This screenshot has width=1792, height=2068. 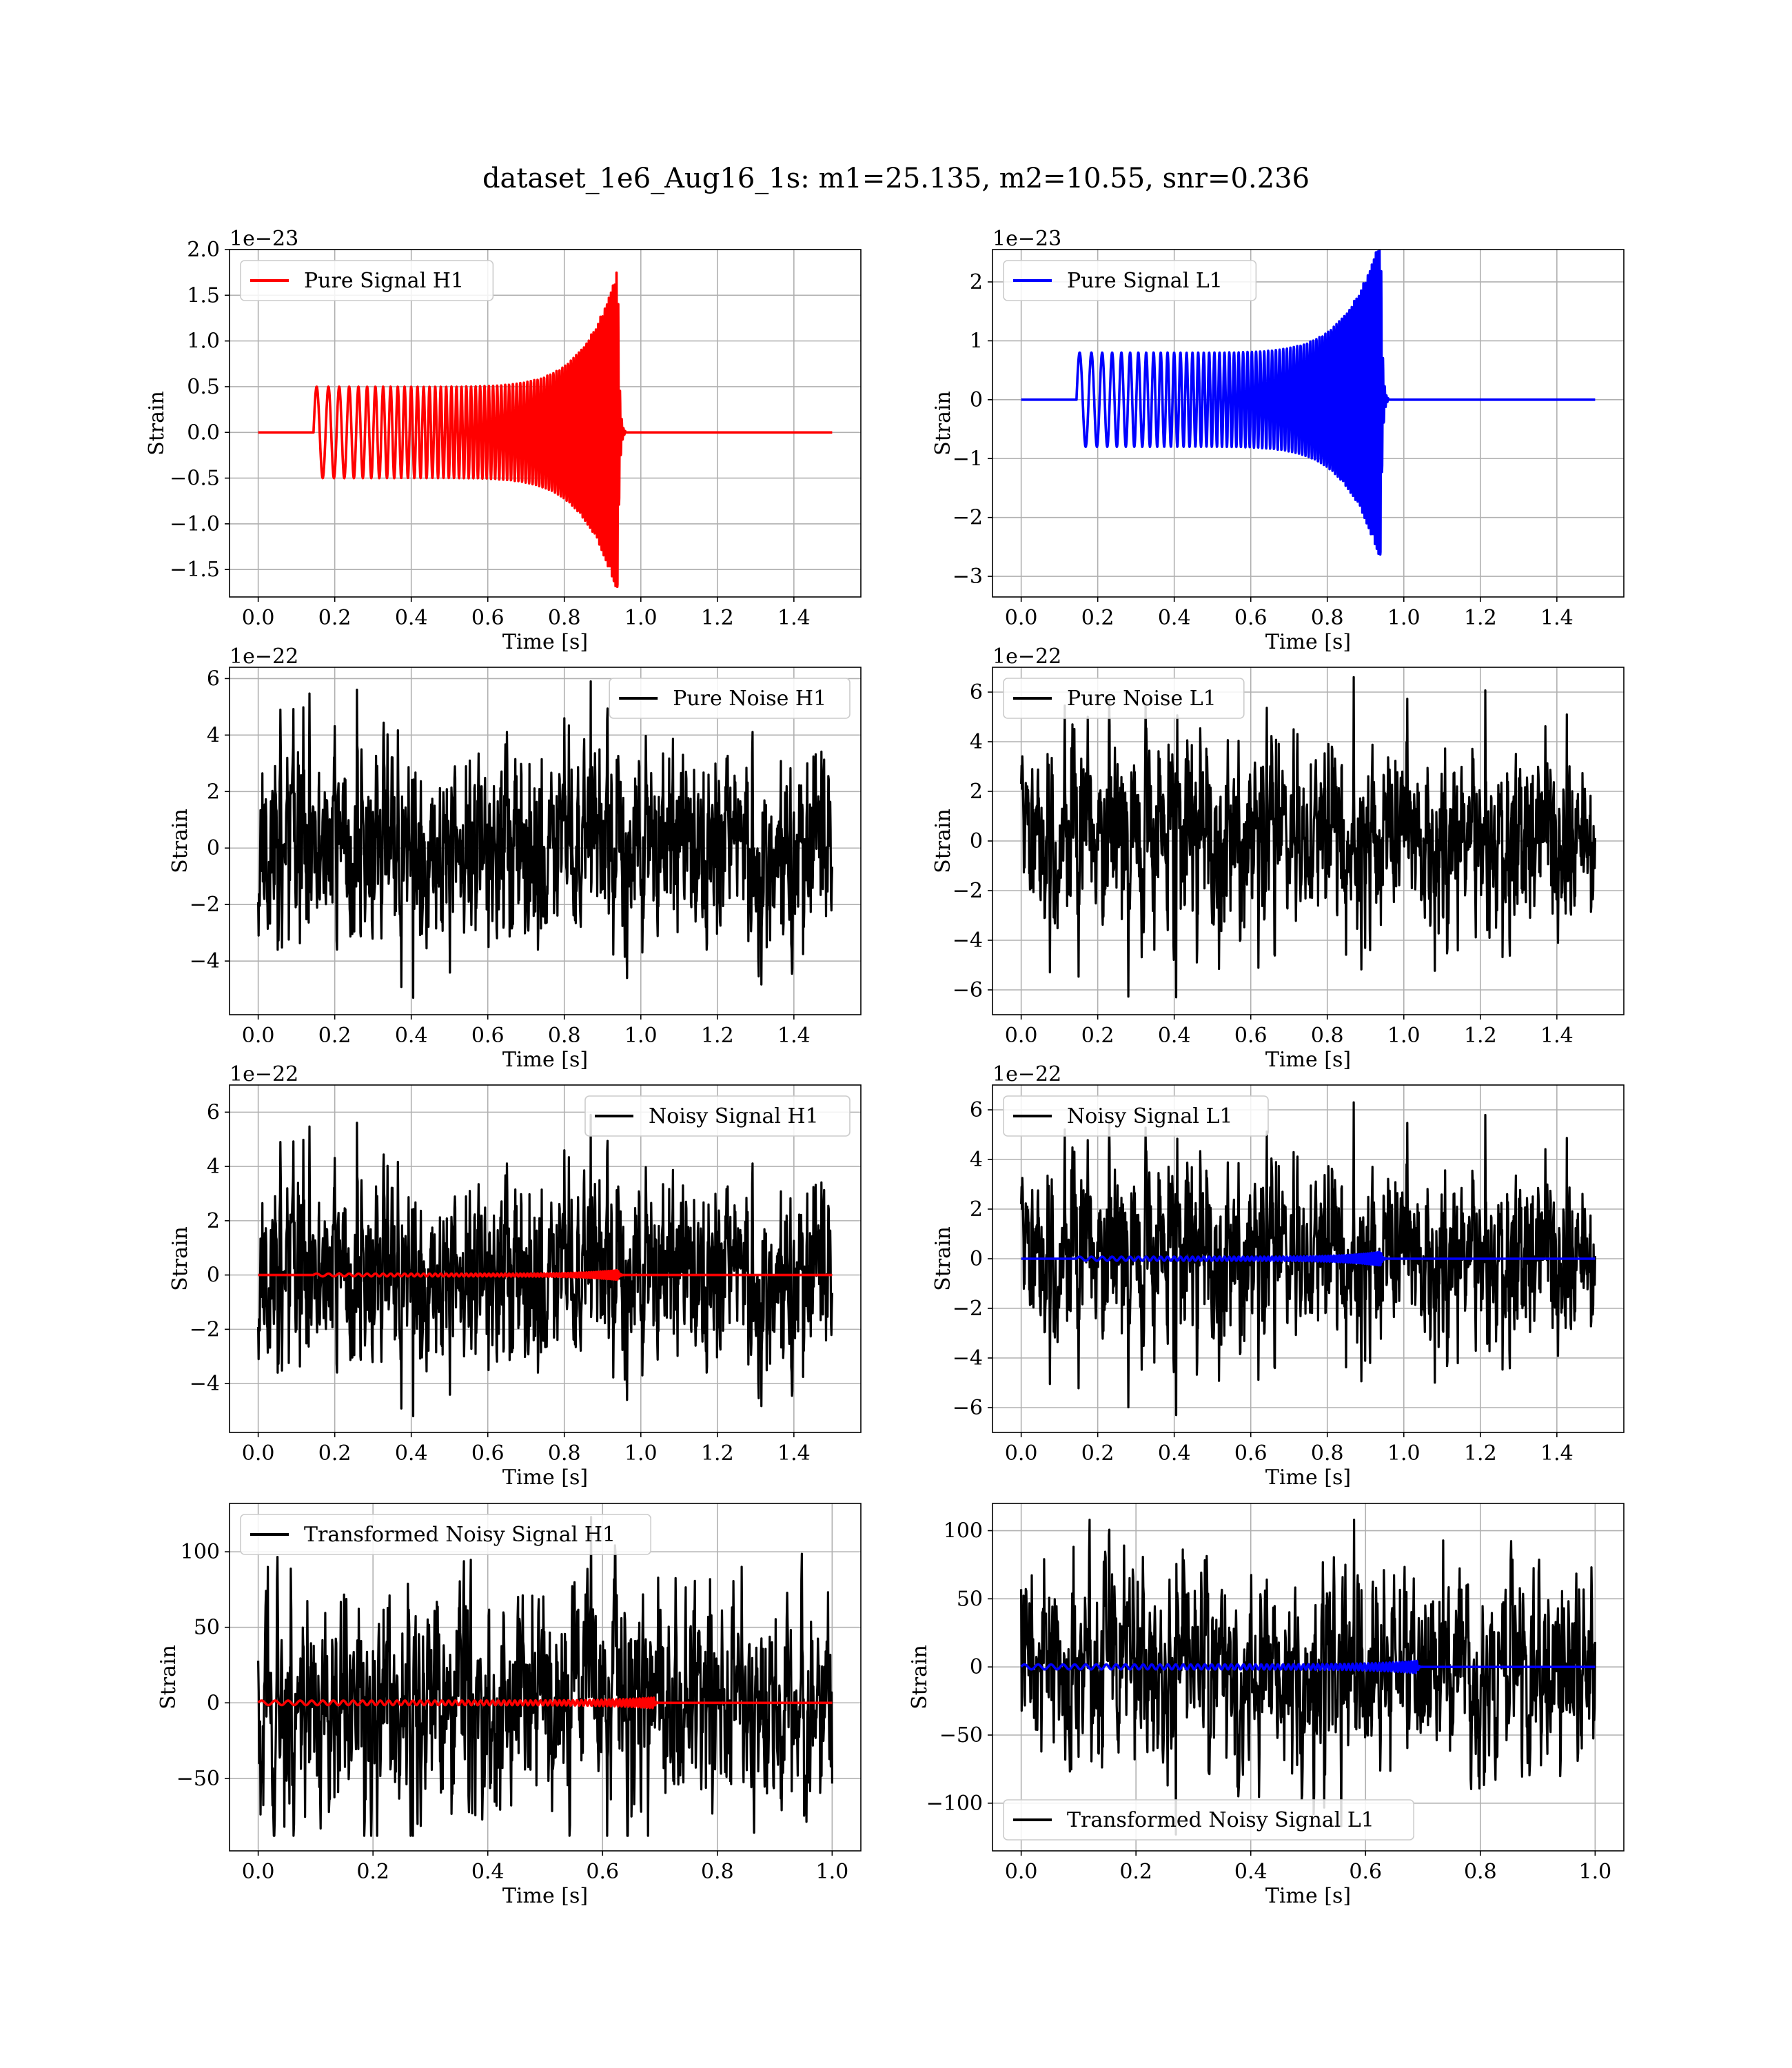 I want to click on y-tick-label: −50, so click(x=961, y=1735).